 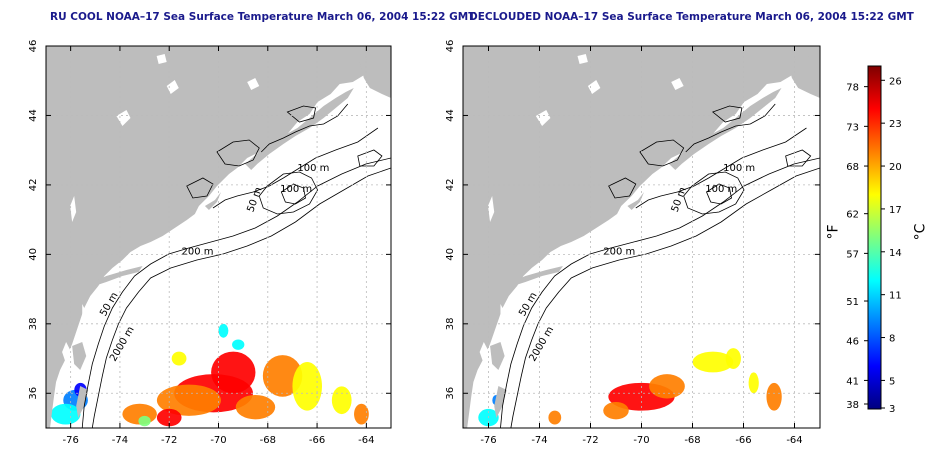 I want to click on colorbar-fahrenheit-tick: 38, so click(x=852, y=405).